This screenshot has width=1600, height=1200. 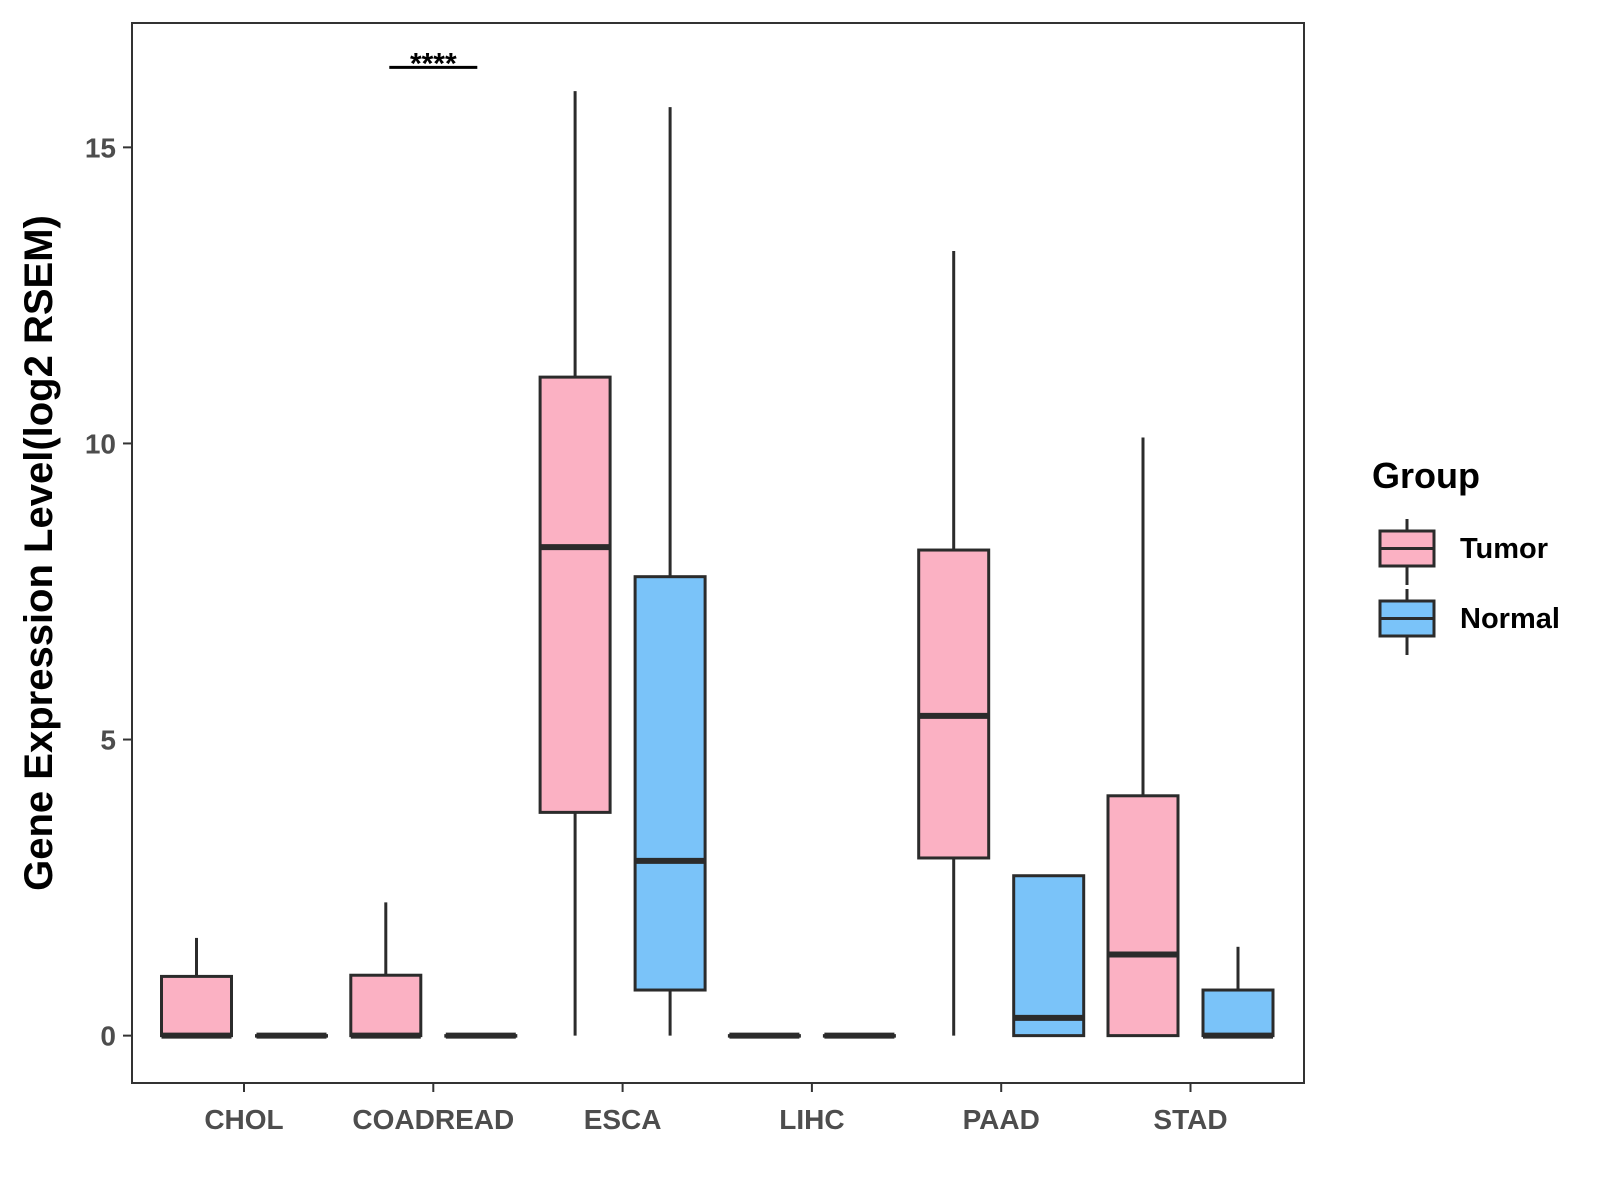 What do you see at coordinates (811, 1119) in the screenshot?
I see `x-tick-label: LIHC` at bounding box center [811, 1119].